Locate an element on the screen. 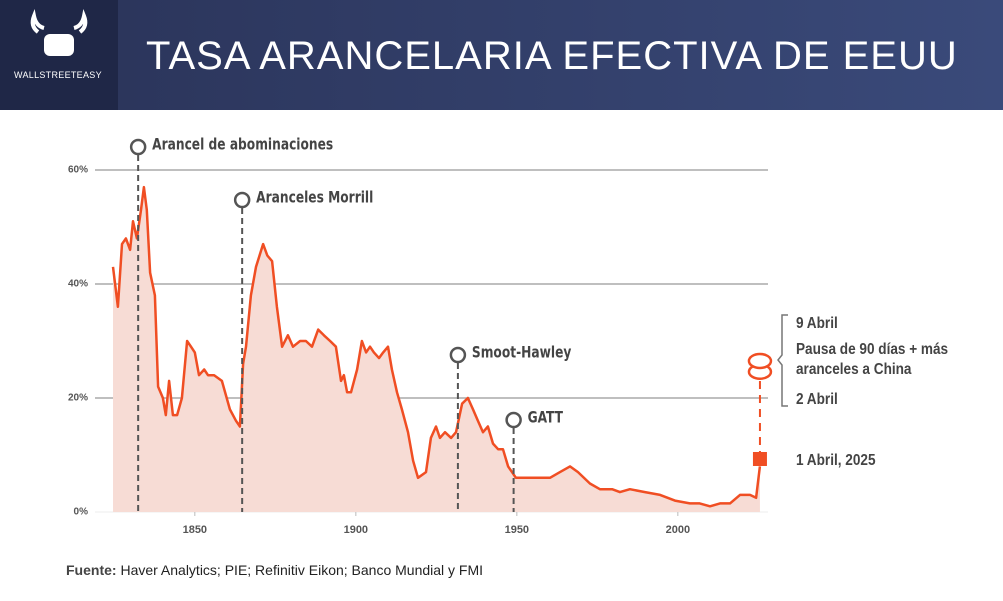 This screenshot has height=601, width=1003. x-tick-label: 1950 is located at coordinates (517, 530).